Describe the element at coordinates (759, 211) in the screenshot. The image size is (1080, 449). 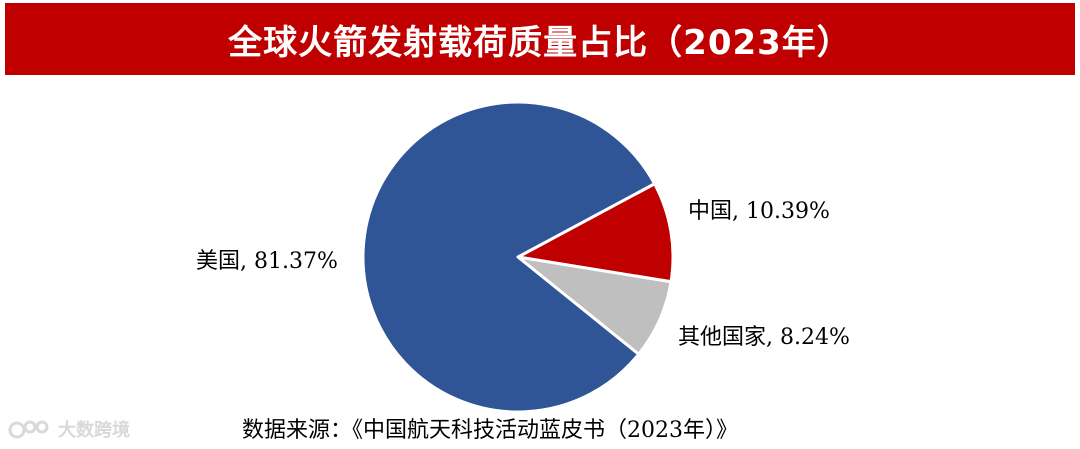
I see `slice-label-1: 中国, 10.39%` at that location.